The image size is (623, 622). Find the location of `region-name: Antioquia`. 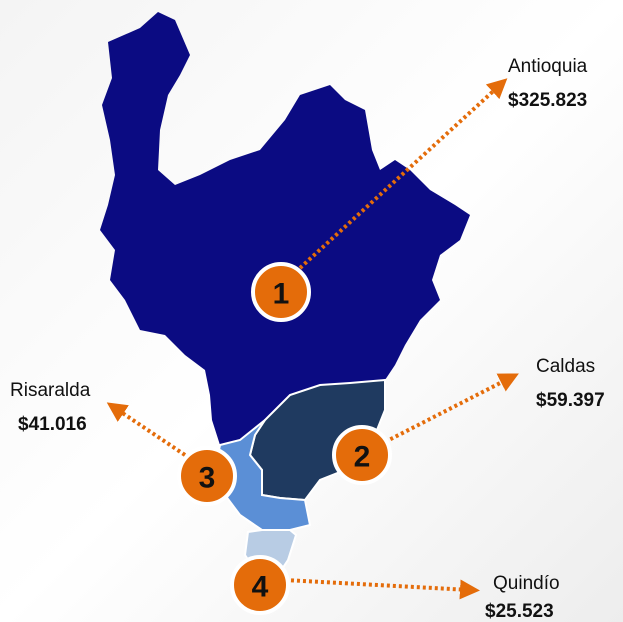

region-name: Antioquia is located at coordinates (548, 66).